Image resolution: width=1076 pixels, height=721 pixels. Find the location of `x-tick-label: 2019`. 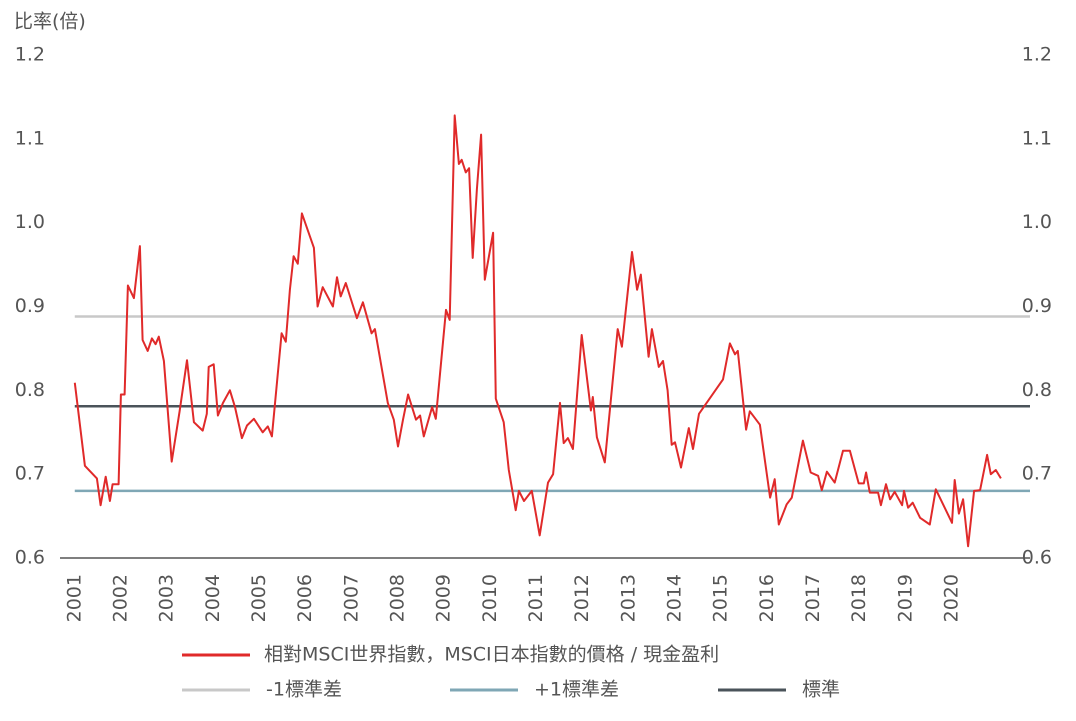

x-tick-label: 2019 is located at coordinates (905, 598).